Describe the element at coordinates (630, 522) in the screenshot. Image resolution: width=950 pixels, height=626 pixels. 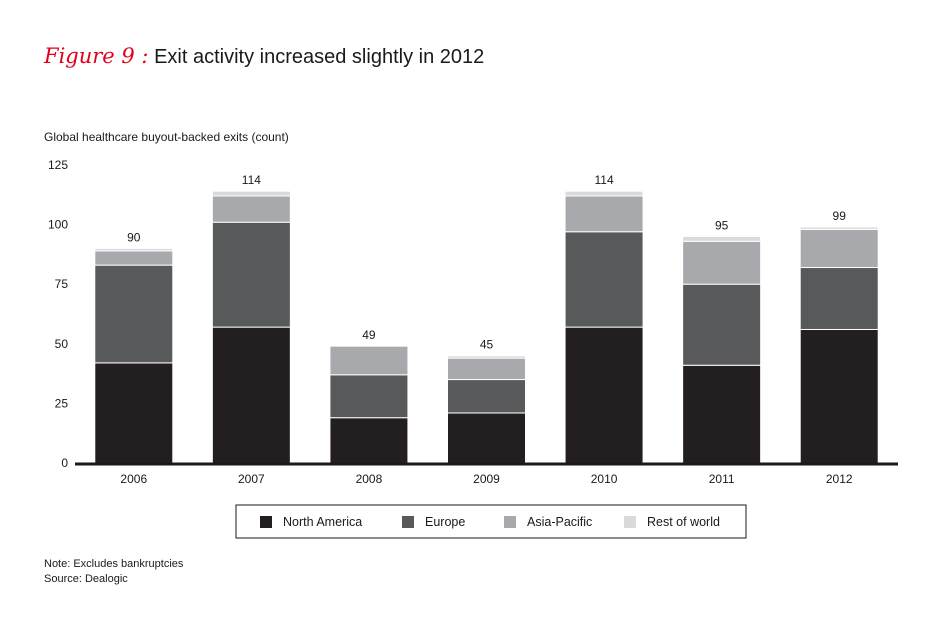
I see `legend-swatch-rest-of-world` at that location.